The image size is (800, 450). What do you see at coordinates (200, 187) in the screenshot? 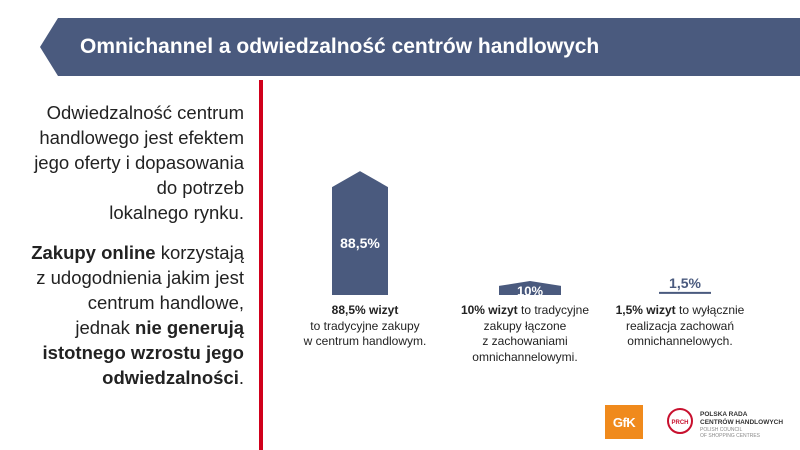
I see `text-line: do potrzeb` at bounding box center [200, 187].